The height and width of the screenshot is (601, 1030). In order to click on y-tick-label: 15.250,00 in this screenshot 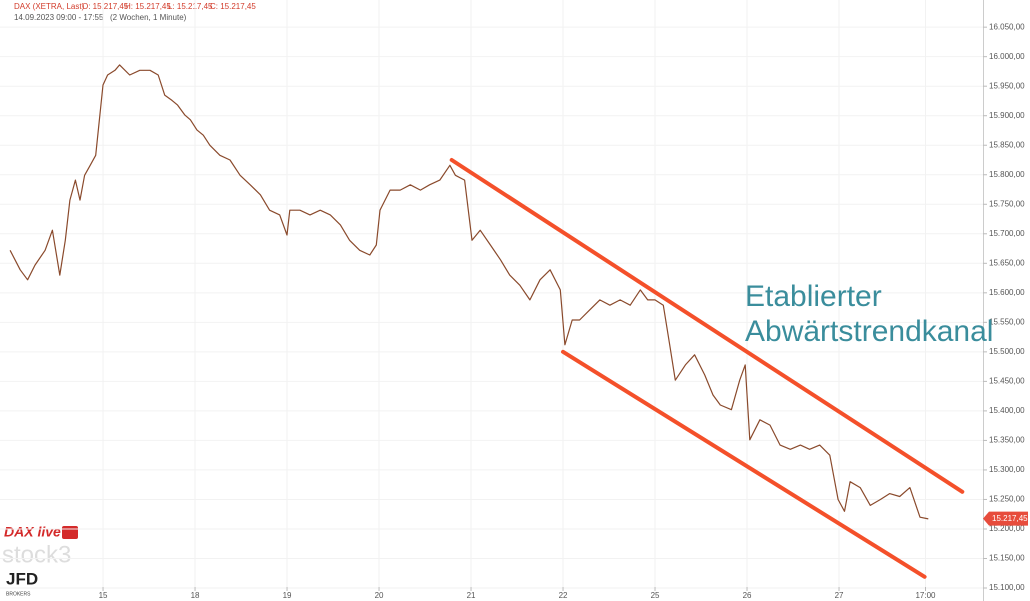, I will do `click(1007, 499)`.